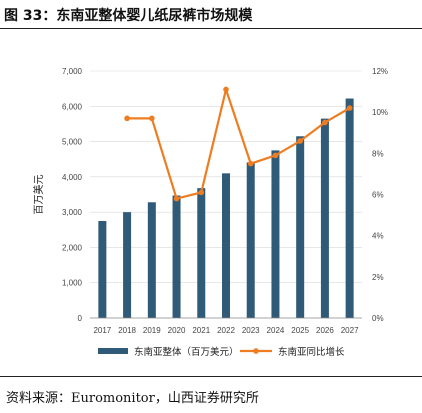 The width and height of the screenshot is (422, 413). I want to click on figure-footer: 资料来源：Euromonitor，山西证券研究所, so click(211, 394).